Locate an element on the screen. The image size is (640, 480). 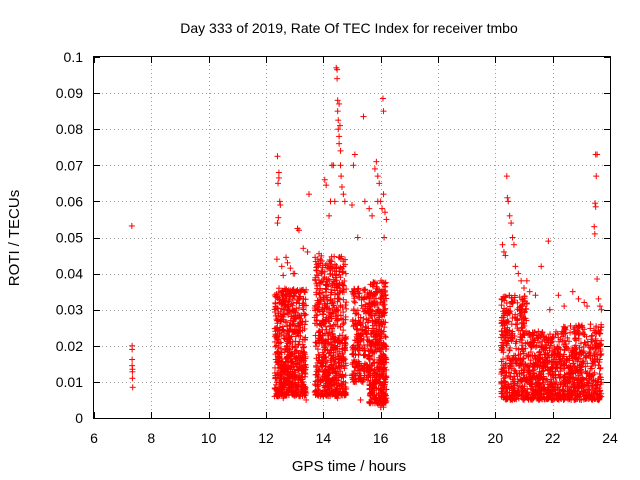
y-tick-label: 0 is located at coordinates (79, 418).